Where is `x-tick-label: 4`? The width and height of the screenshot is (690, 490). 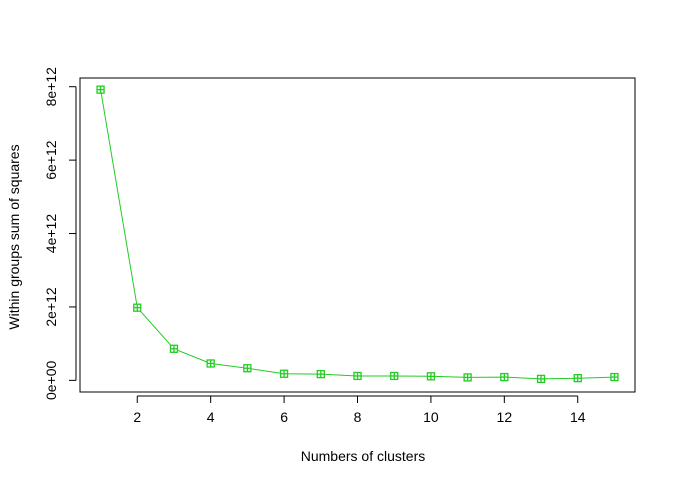 x-tick-label: 4 is located at coordinates (211, 417).